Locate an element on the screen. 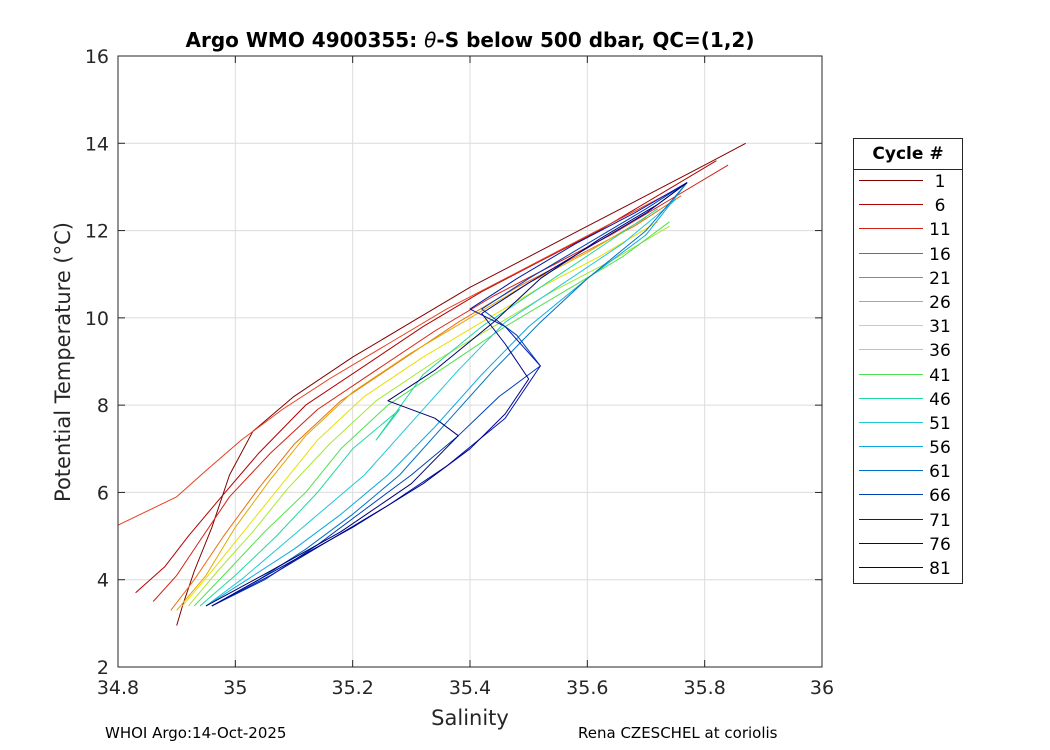  legend-entry-cycle-51: 51 is located at coordinates (908, 424).